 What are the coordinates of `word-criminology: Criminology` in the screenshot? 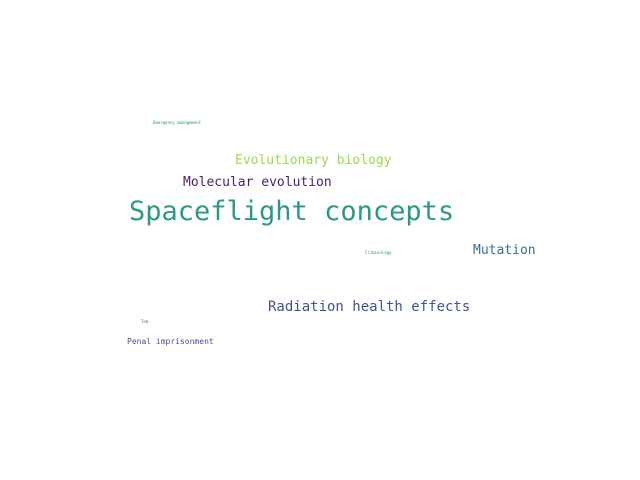 It's located at (378, 252).